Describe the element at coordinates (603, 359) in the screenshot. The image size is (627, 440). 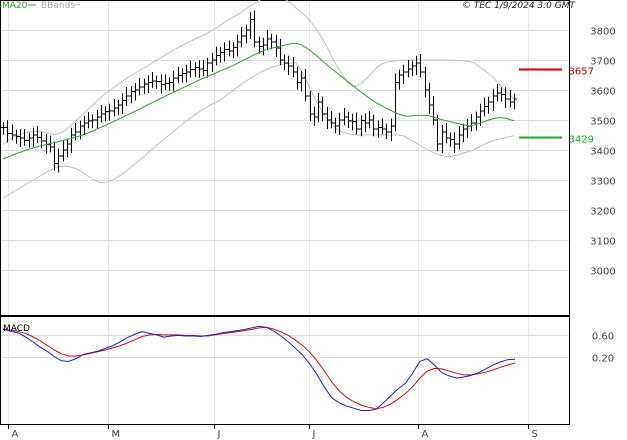
I see `macd-tick-label: 0.20` at that location.